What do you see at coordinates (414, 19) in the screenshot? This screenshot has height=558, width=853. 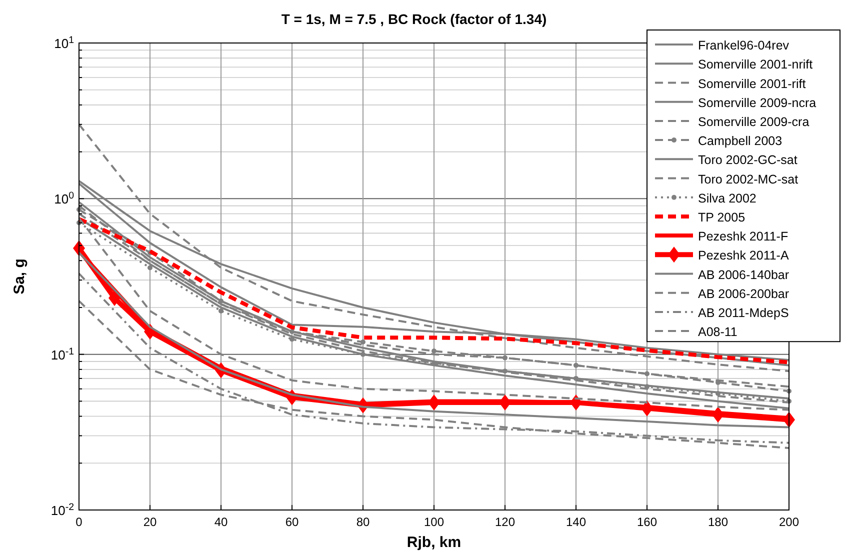 I see `chart-title: T = 1s, M = 7.5 , BC Rock (factor of 1.34)` at bounding box center [414, 19].